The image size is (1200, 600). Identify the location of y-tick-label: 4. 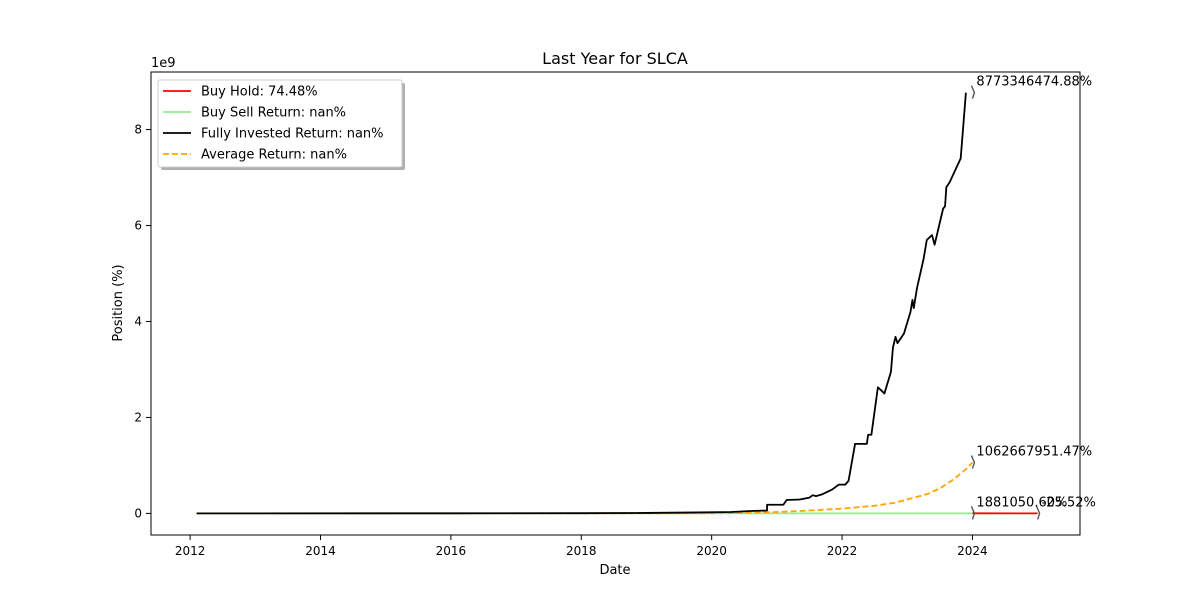
(138, 321).